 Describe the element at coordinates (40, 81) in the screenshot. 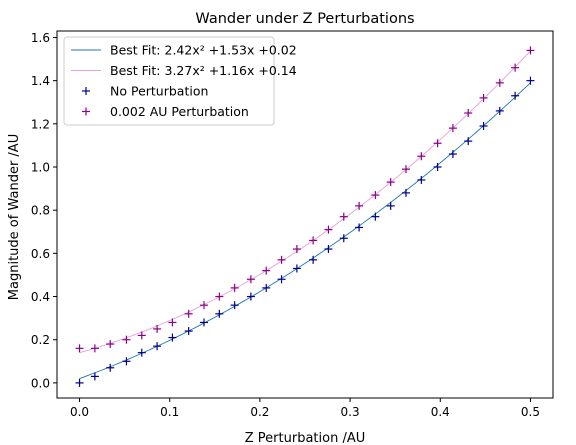

I see `y-tick-label: 1.4` at that location.